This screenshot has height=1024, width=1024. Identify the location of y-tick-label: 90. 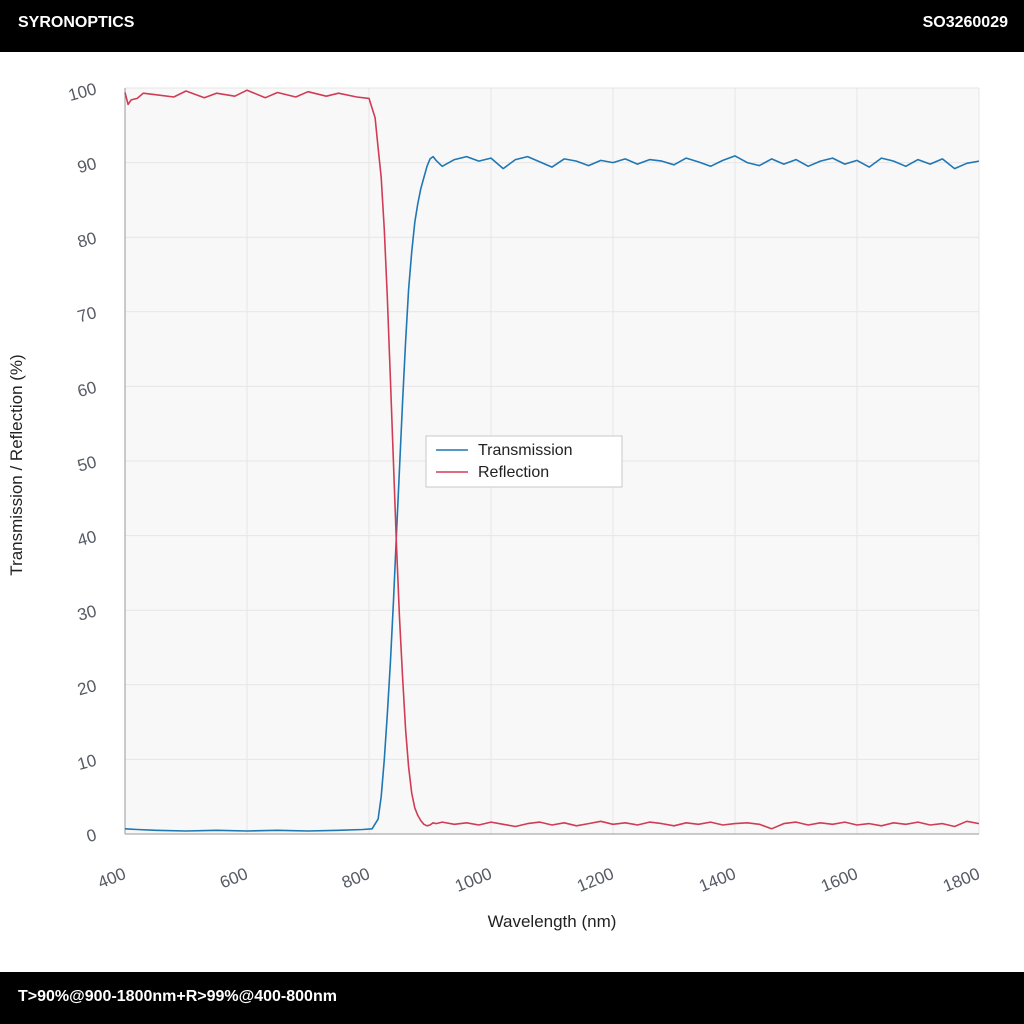
(86, 165).